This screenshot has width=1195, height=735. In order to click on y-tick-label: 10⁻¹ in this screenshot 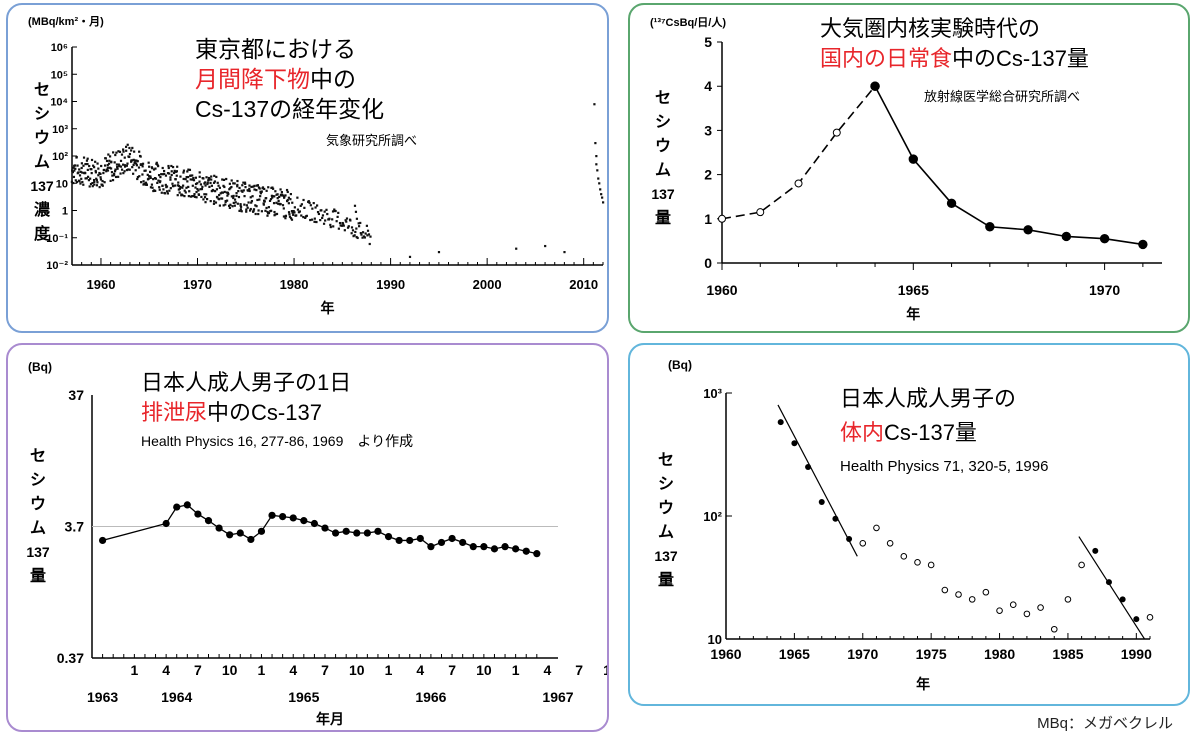, I will do `click(57, 239)`.